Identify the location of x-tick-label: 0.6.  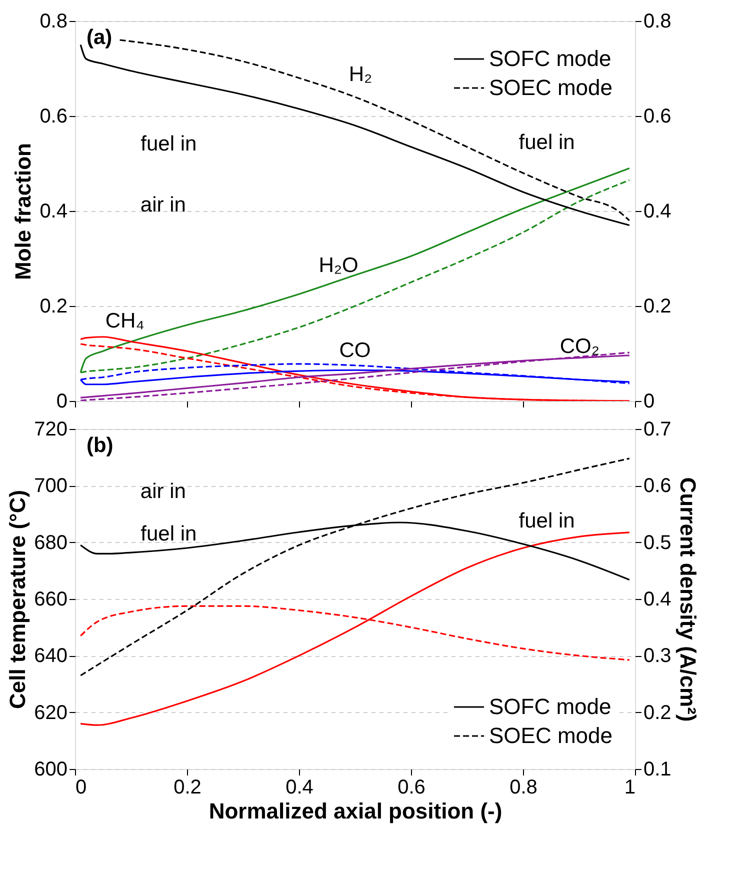
(412, 787).